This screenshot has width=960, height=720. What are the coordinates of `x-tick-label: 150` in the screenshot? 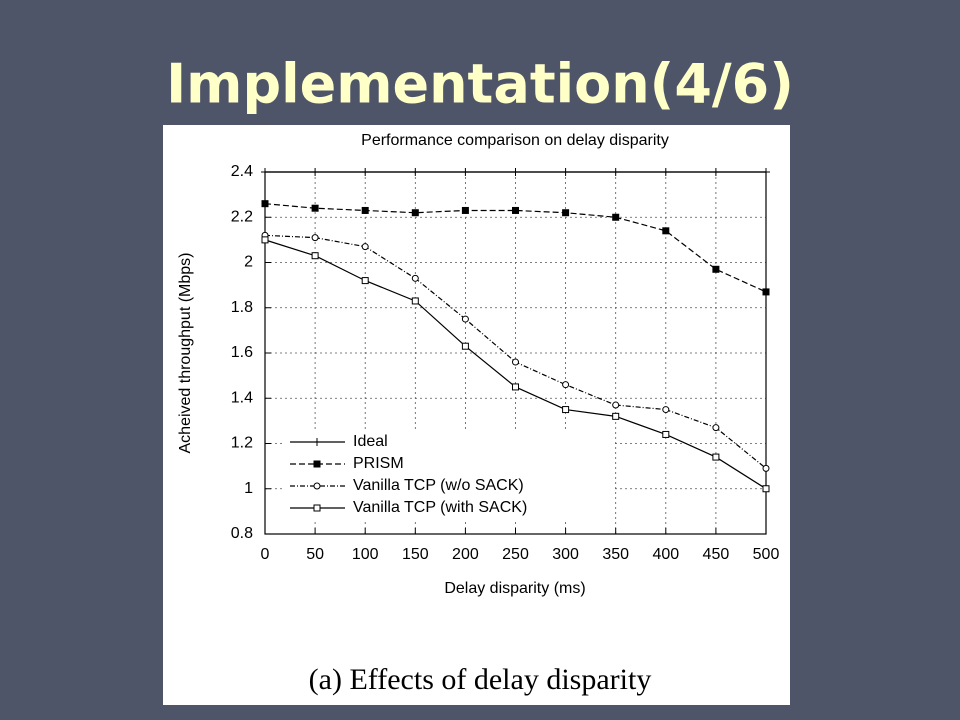 It's located at (415, 554).